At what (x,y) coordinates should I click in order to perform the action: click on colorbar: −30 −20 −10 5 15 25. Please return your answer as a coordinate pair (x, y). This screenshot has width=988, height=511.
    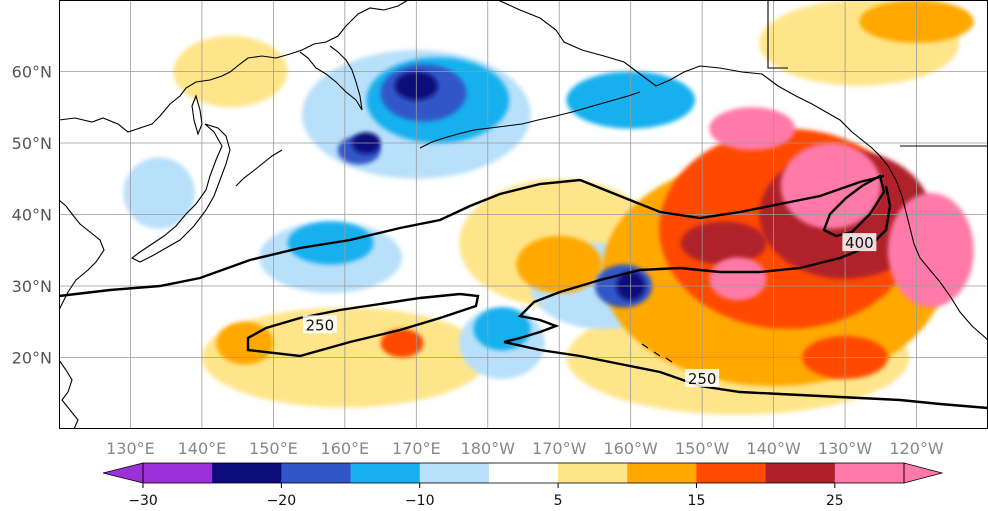
    Looking at the image, I should click on (523, 485).